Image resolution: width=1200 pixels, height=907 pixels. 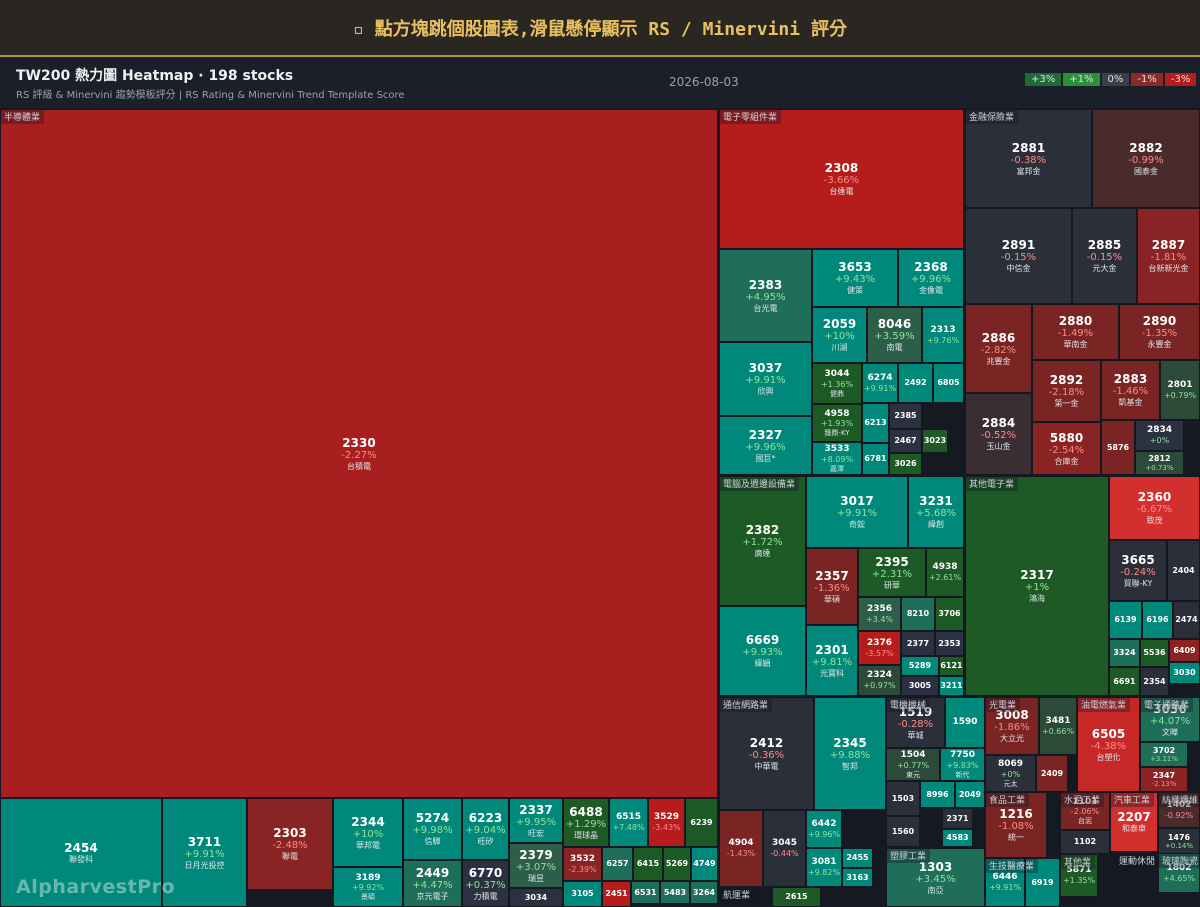 I want to click on stock-tile: 1101 -2.06% 台泥, so click(x=1085, y=811).